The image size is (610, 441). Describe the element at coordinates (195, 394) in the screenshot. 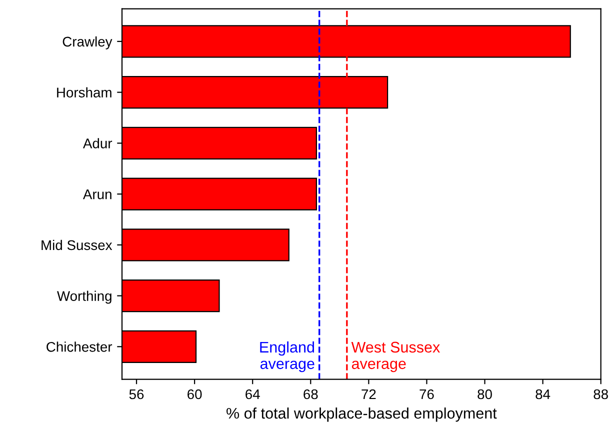

I see `x-tick-label: 60` at that location.